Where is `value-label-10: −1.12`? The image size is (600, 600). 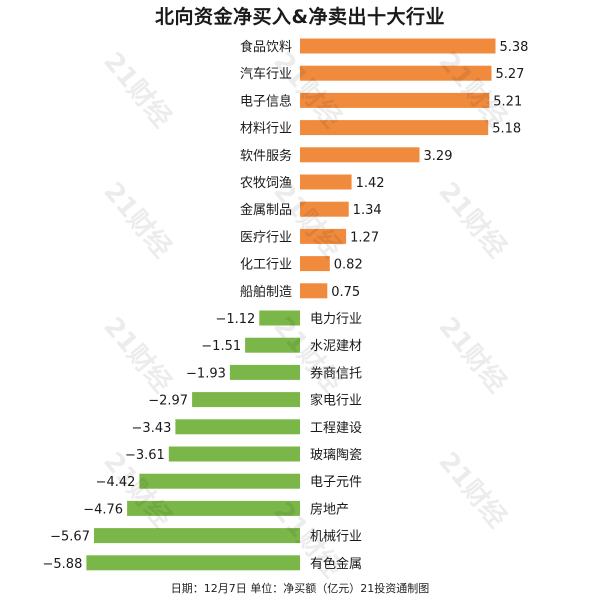
value-label-10: −1.12 is located at coordinates (235, 319).